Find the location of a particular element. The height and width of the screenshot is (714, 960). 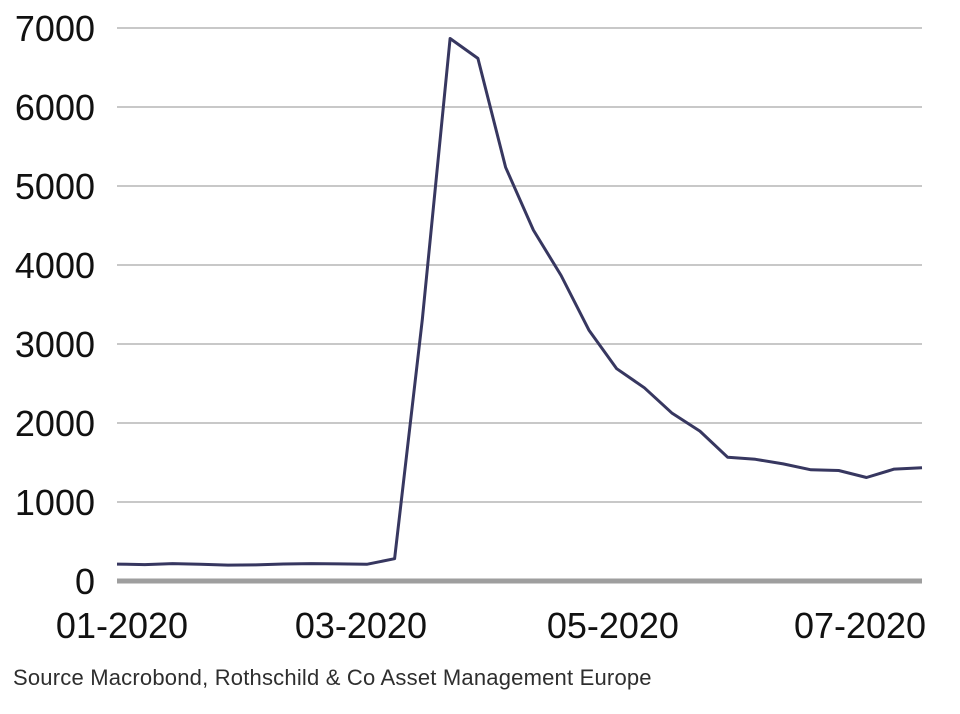

y-tick-label: 3000 is located at coordinates (55, 344).